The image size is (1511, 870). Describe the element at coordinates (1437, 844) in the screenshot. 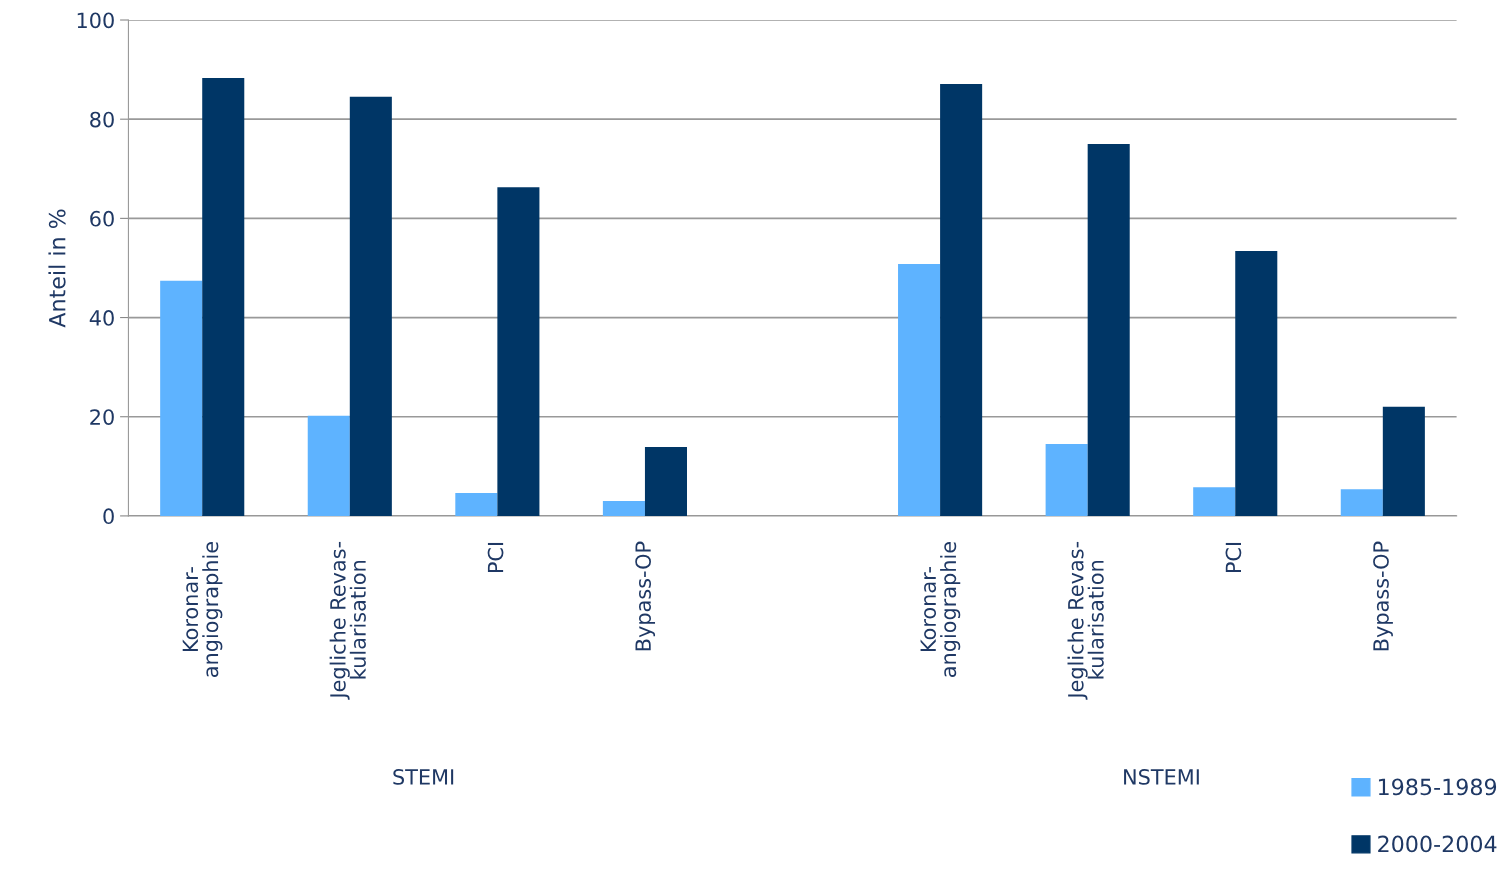

I see `legend-label: 2000-2004` at that location.